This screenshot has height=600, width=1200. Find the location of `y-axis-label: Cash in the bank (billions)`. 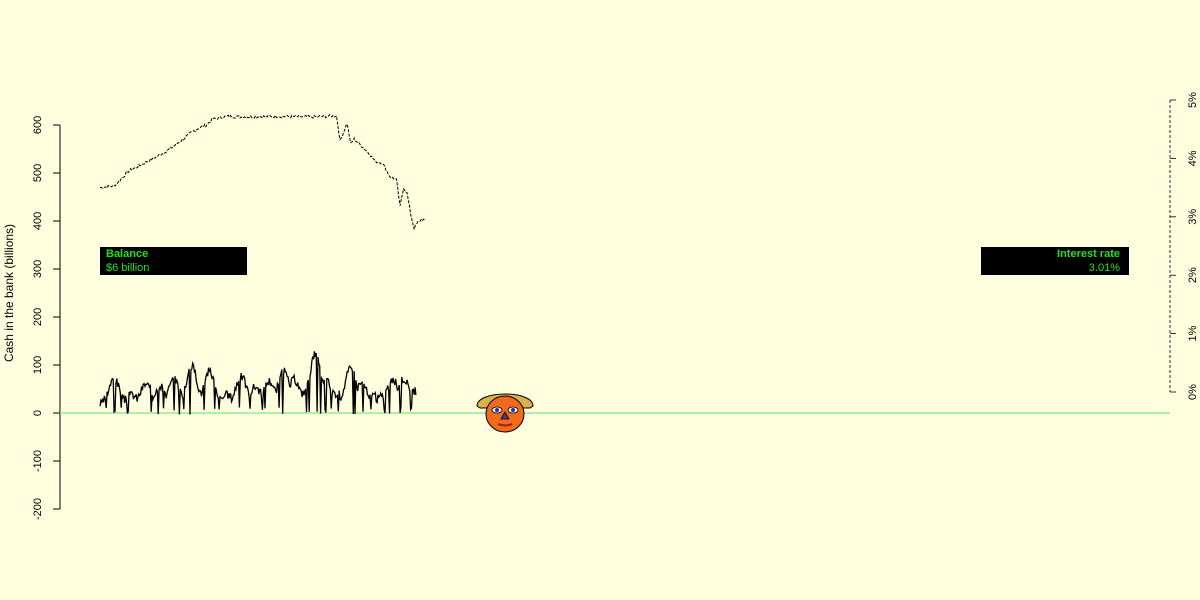

y-axis-label: Cash in the bank (billions) is located at coordinates (9, 293).